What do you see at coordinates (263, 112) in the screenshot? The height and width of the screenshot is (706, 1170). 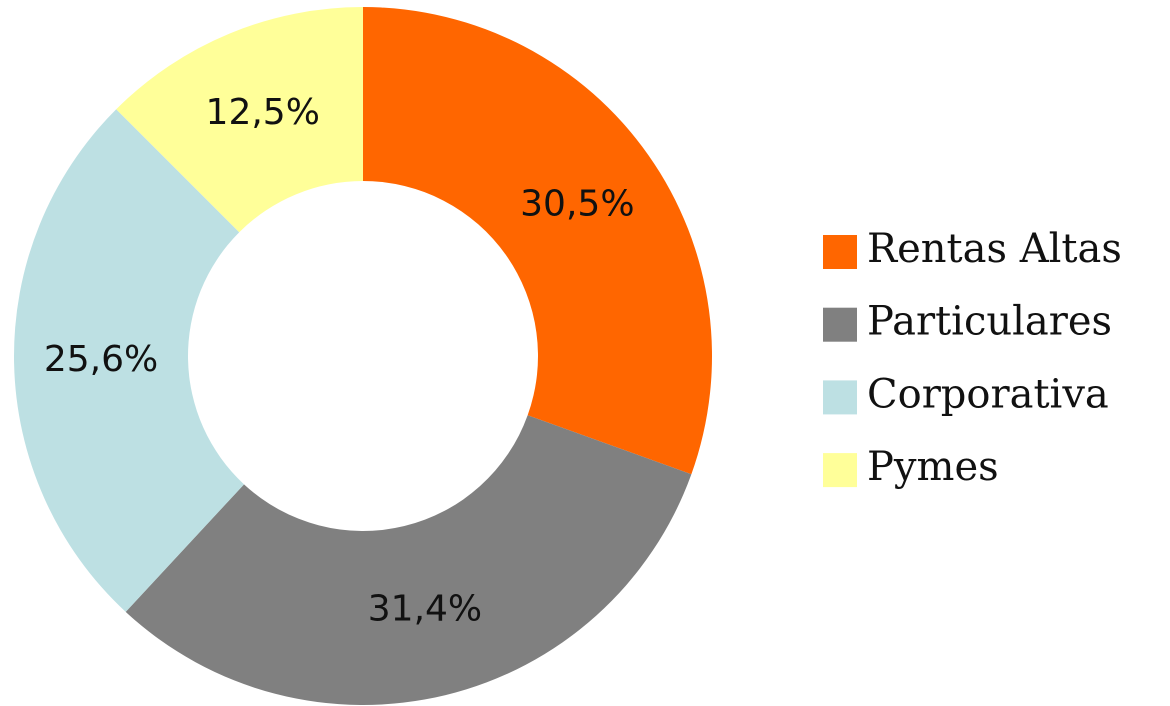 I see `value-label: 12,5%` at bounding box center [263, 112].